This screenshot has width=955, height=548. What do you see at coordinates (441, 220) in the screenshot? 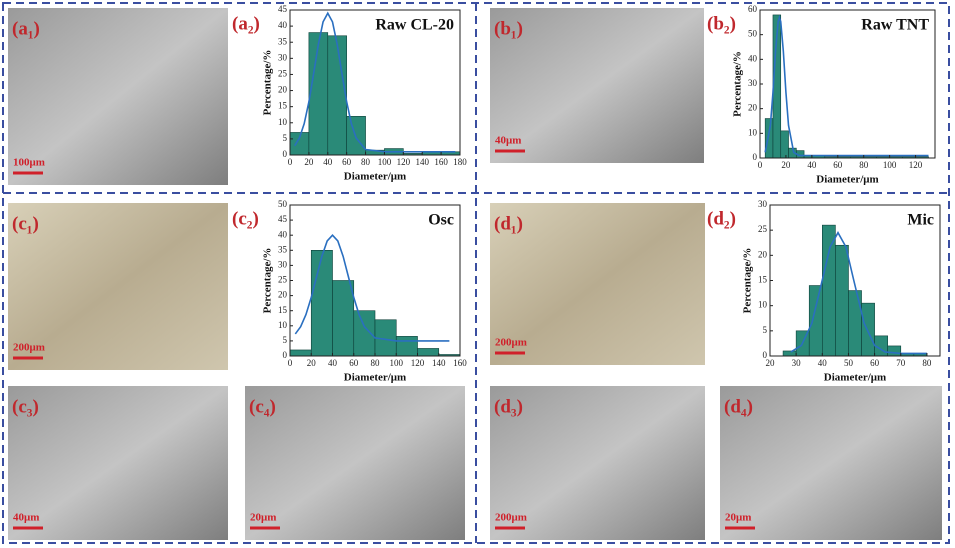
I see `chart-title: Osc` at bounding box center [441, 220].